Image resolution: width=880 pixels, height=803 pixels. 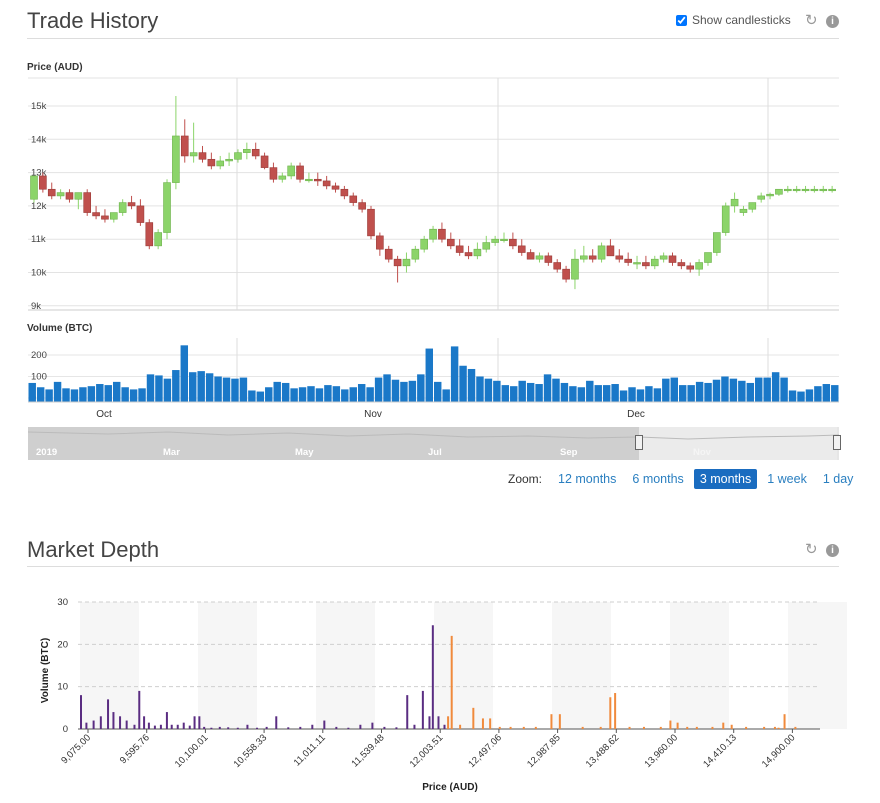 What do you see at coordinates (838, 479) in the screenshot?
I see `zoom-1-day-button: 1 day` at bounding box center [838, 479].